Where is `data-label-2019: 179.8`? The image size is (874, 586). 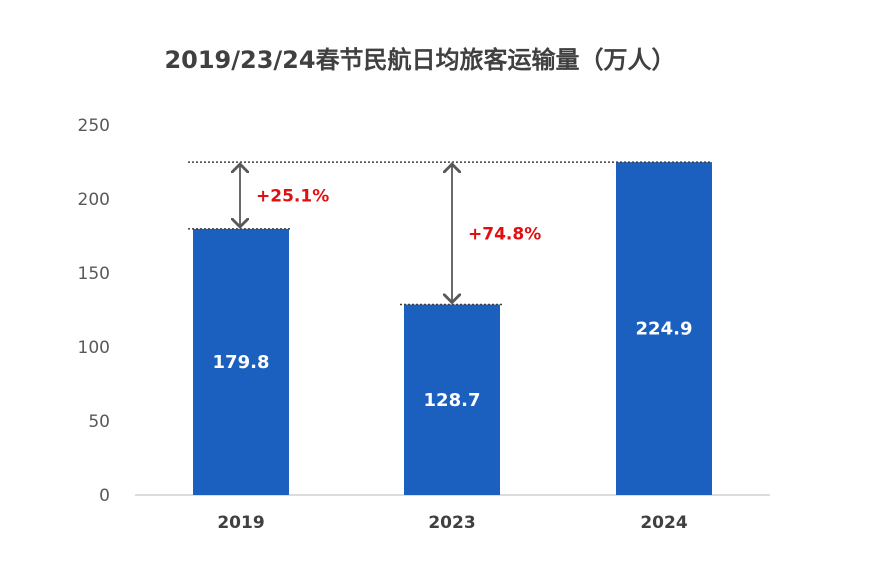 data-label-2019: 179.8 is located at coordinates (241, 362).